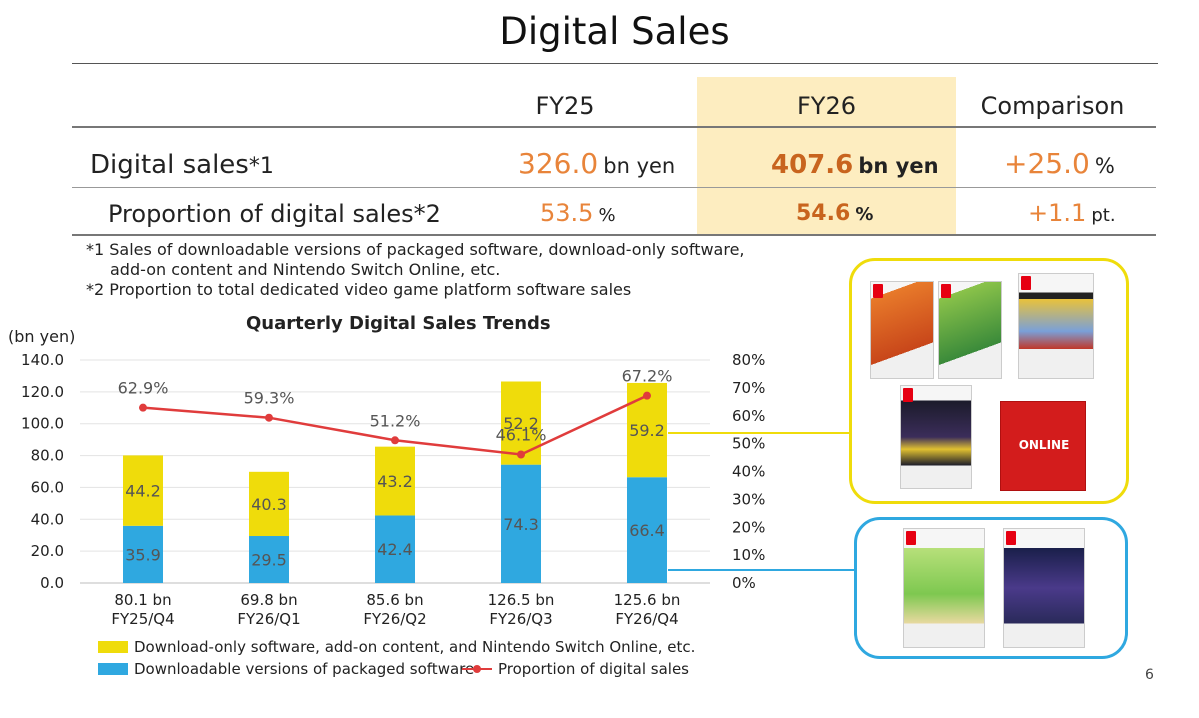 Image resolution: width=1199 pixels, height=718 pixels. Describe the element at coordinates (47, 487) in the screenshot. I see `y-tick-label: 60.0` at that location.